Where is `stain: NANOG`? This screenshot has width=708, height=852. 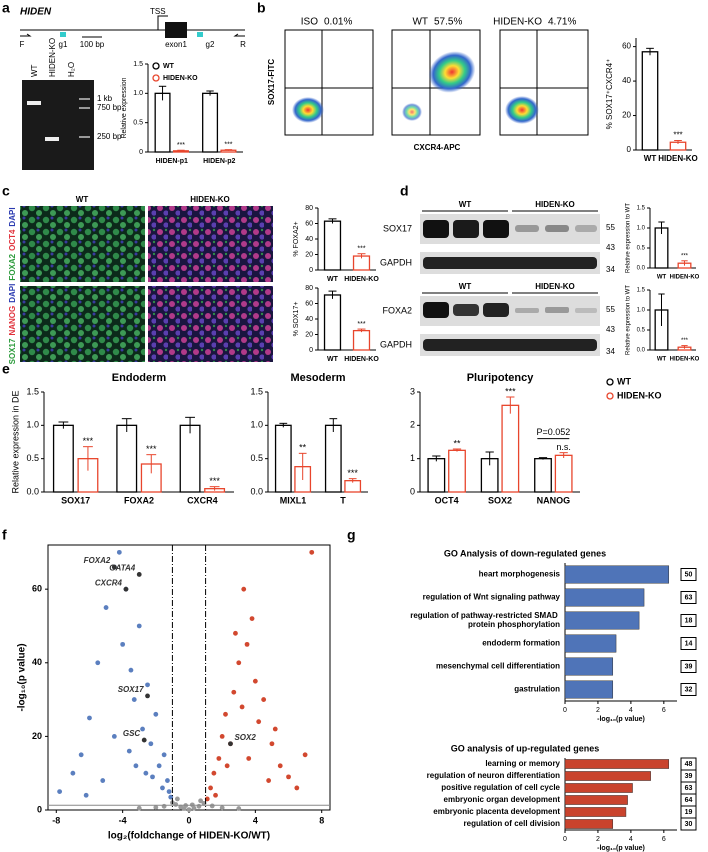
stain: NANOG is located at coordinates (12, 321).